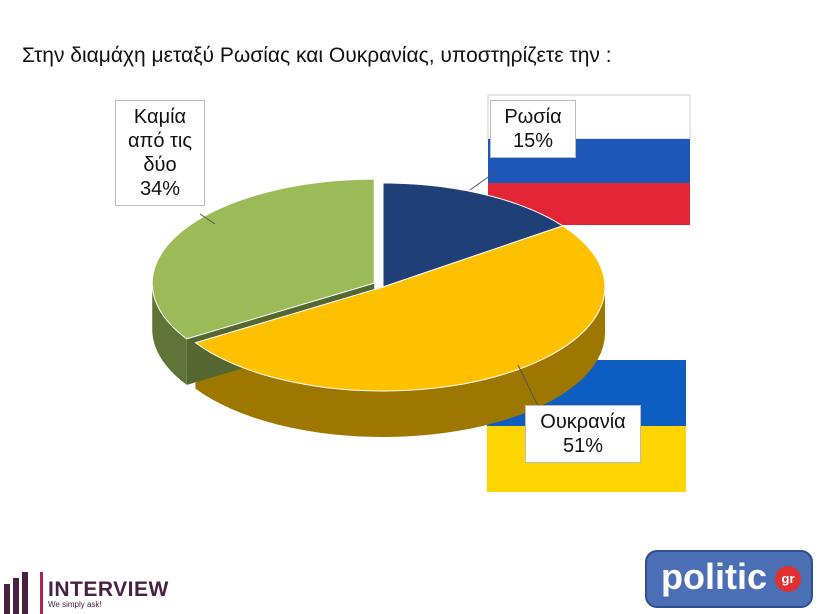 Image resolution: width=823 pixels, height=614 pixels. What do you see at coordinates (583, 434) in the screenshot?
I see `data-label: Ουκρανία 51%` at bounding box center [583, 434].